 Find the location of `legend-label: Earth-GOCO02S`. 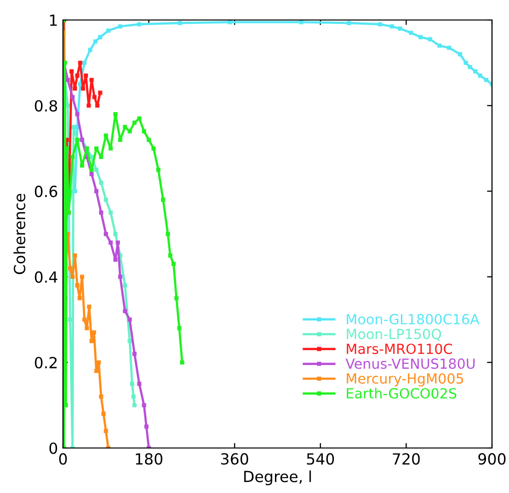

legend-label: Earth-GOCO02S is located at coordinates (401, 393).